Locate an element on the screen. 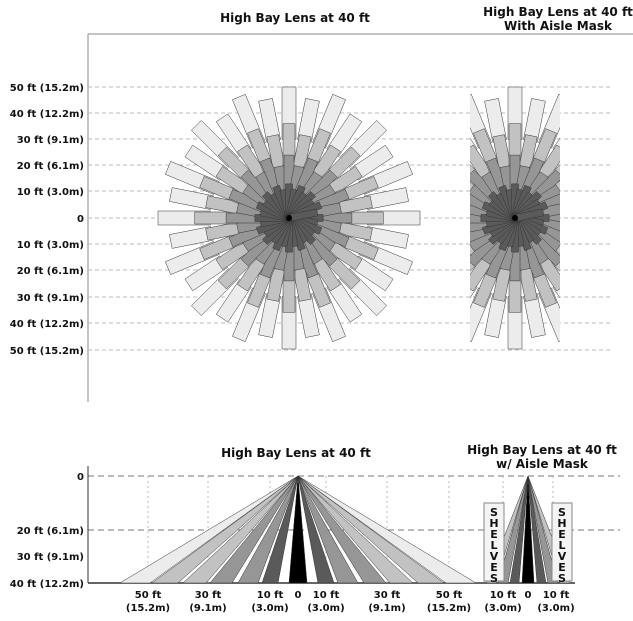 This screenshot has height=621, width=633. side-view-aisle-mask-fan is located at coordinates (528, 529).